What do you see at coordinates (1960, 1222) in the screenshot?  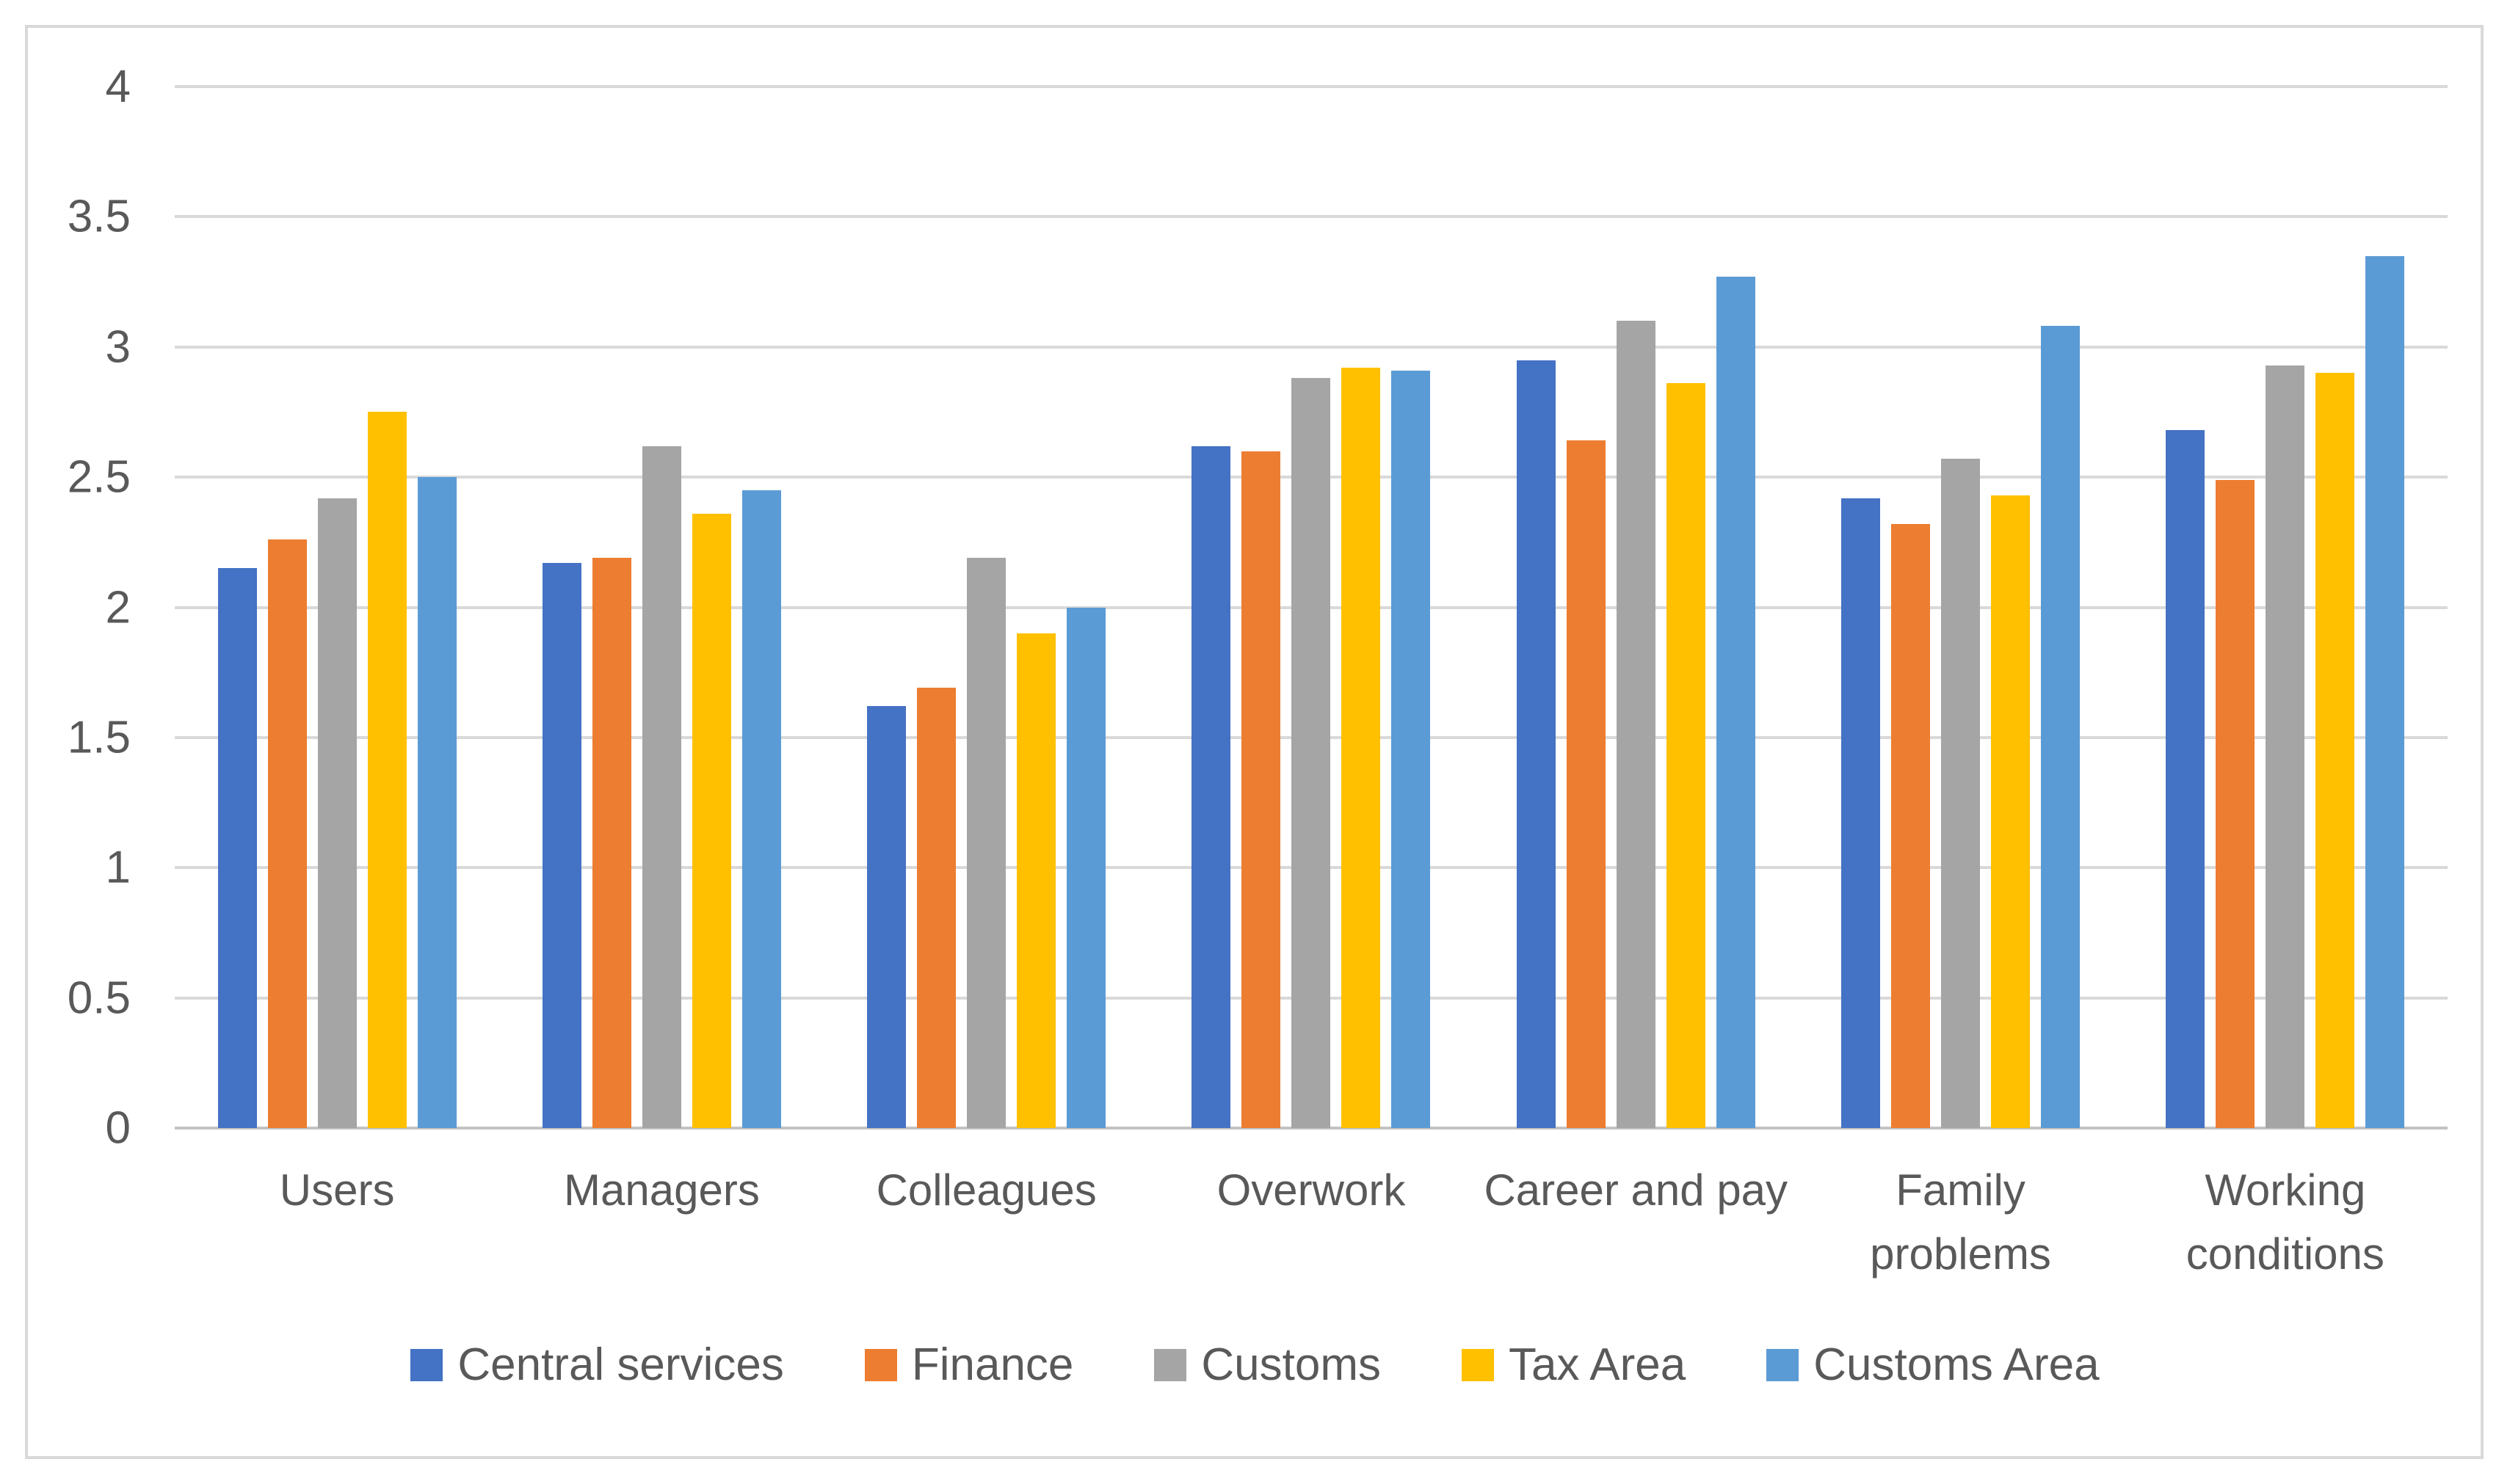 I see `x-axis-label-family-problems: Family problems` at bounding box center [1960, 1222].